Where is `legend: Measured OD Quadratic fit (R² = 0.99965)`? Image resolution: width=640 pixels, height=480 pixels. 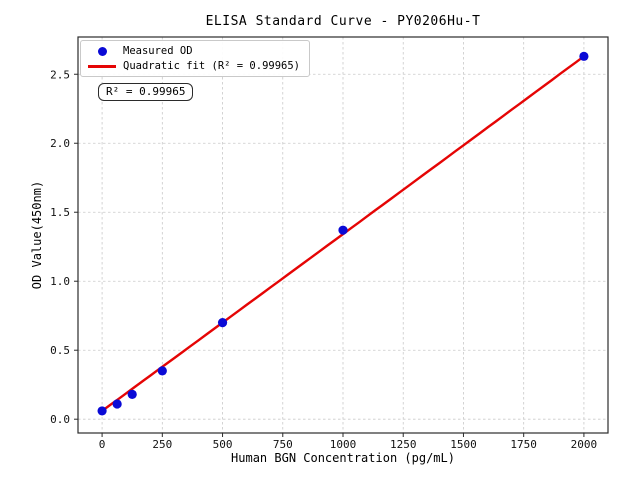 legend: Measured OD Quadratic fit (R² = 0.99965) is located at coordinates (195, 58).